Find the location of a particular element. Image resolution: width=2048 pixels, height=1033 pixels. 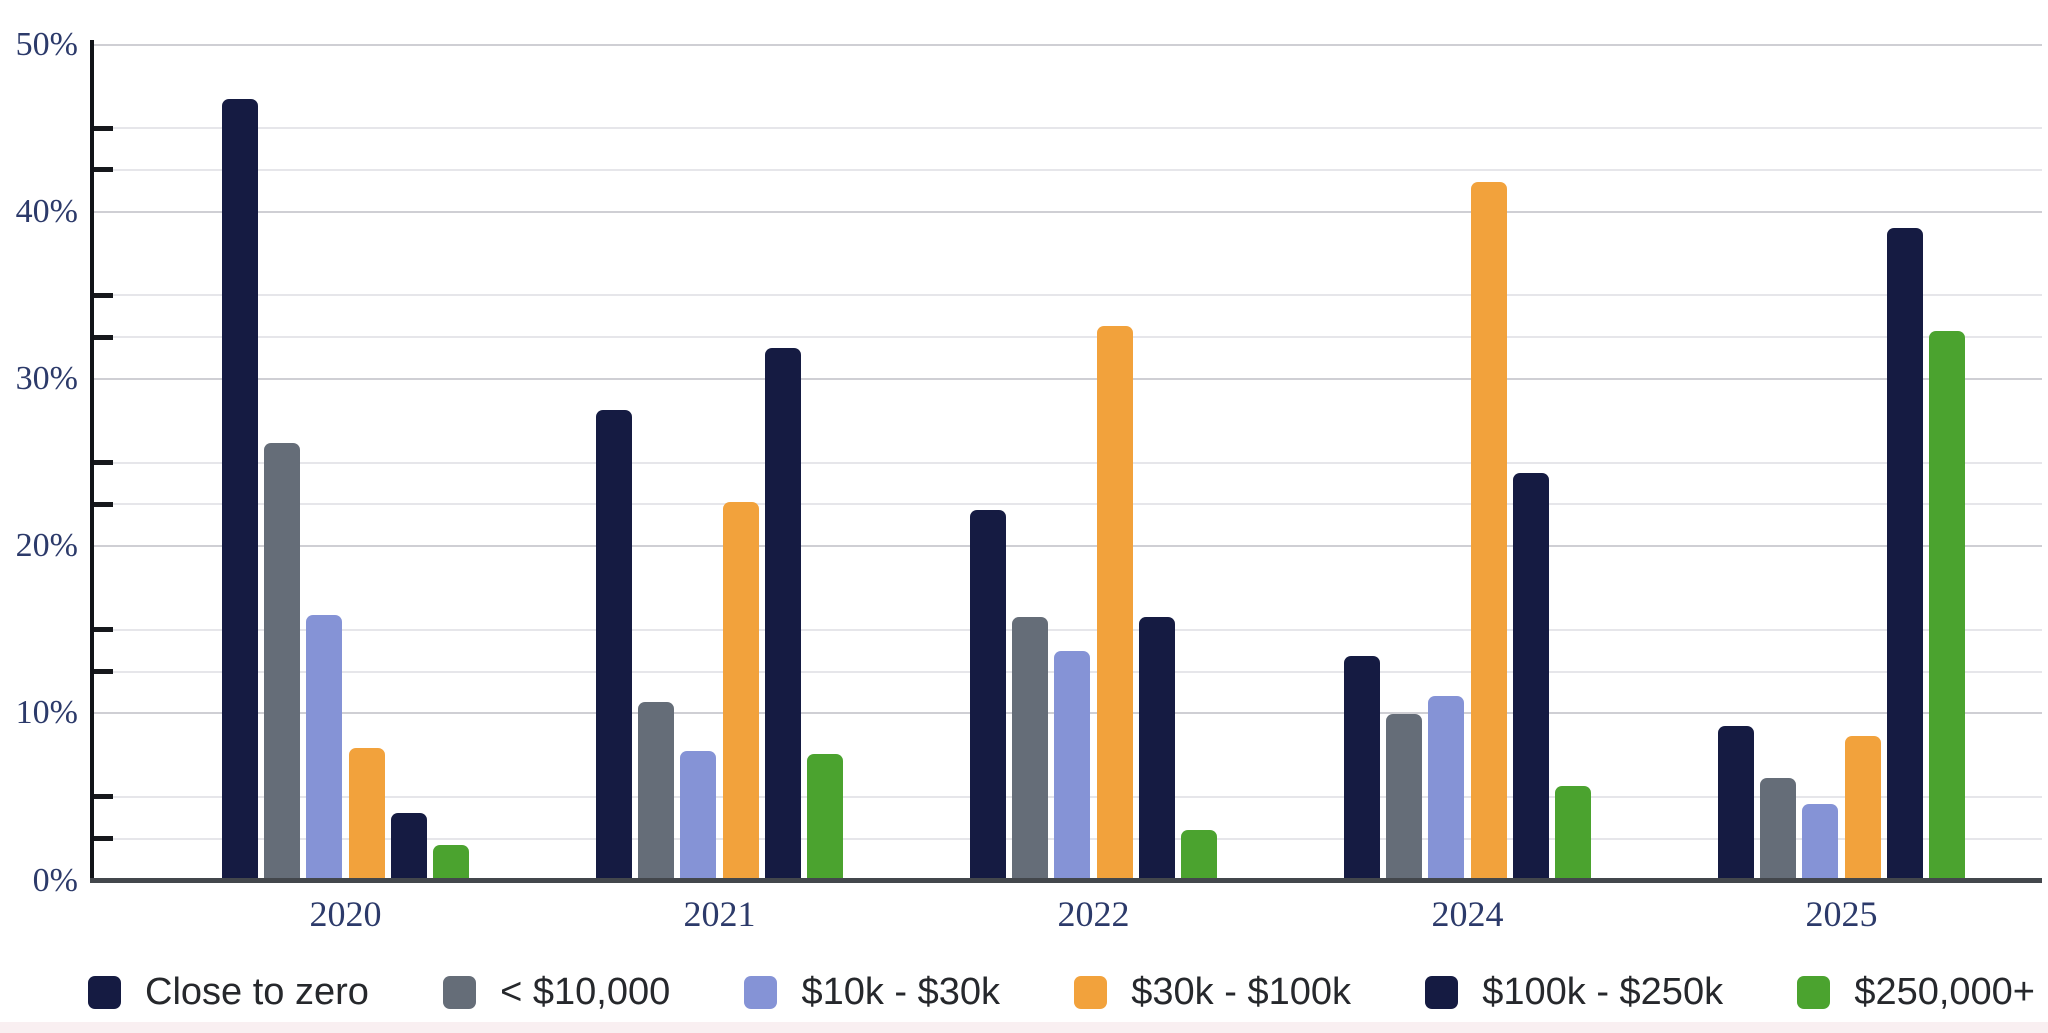

y-axis-label: 40% is located at coordinates (46, 211).